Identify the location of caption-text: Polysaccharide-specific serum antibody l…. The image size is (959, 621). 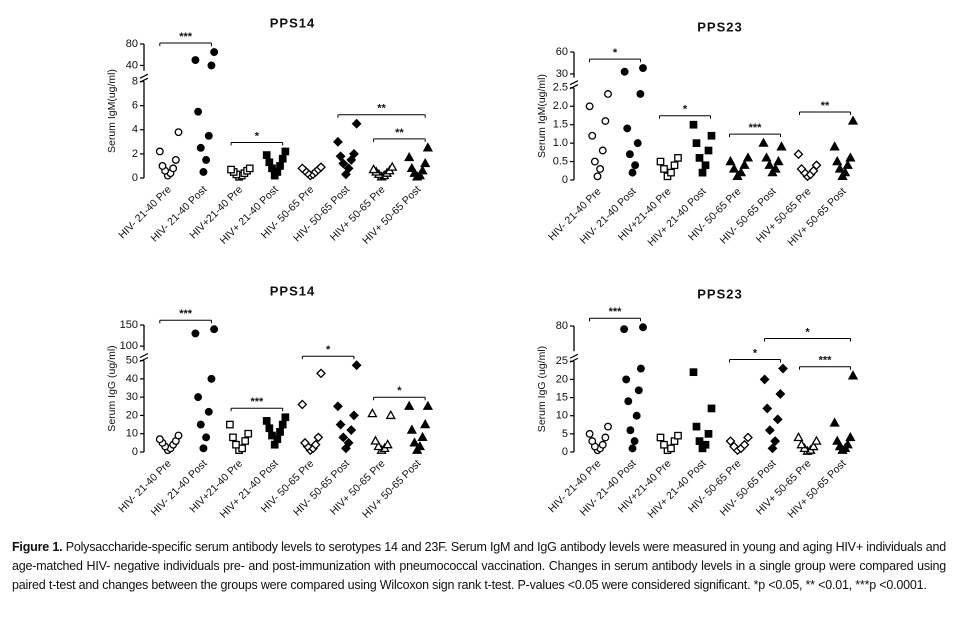
(479, 566).